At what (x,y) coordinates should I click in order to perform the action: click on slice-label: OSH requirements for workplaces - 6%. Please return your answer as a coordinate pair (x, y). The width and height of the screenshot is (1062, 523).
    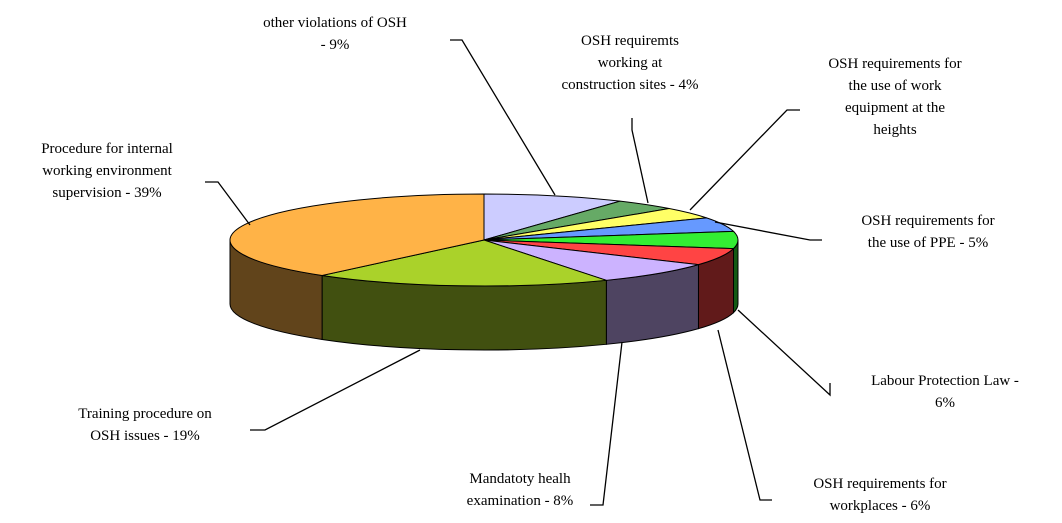
    Looking at the image, I should click on (880, 495).